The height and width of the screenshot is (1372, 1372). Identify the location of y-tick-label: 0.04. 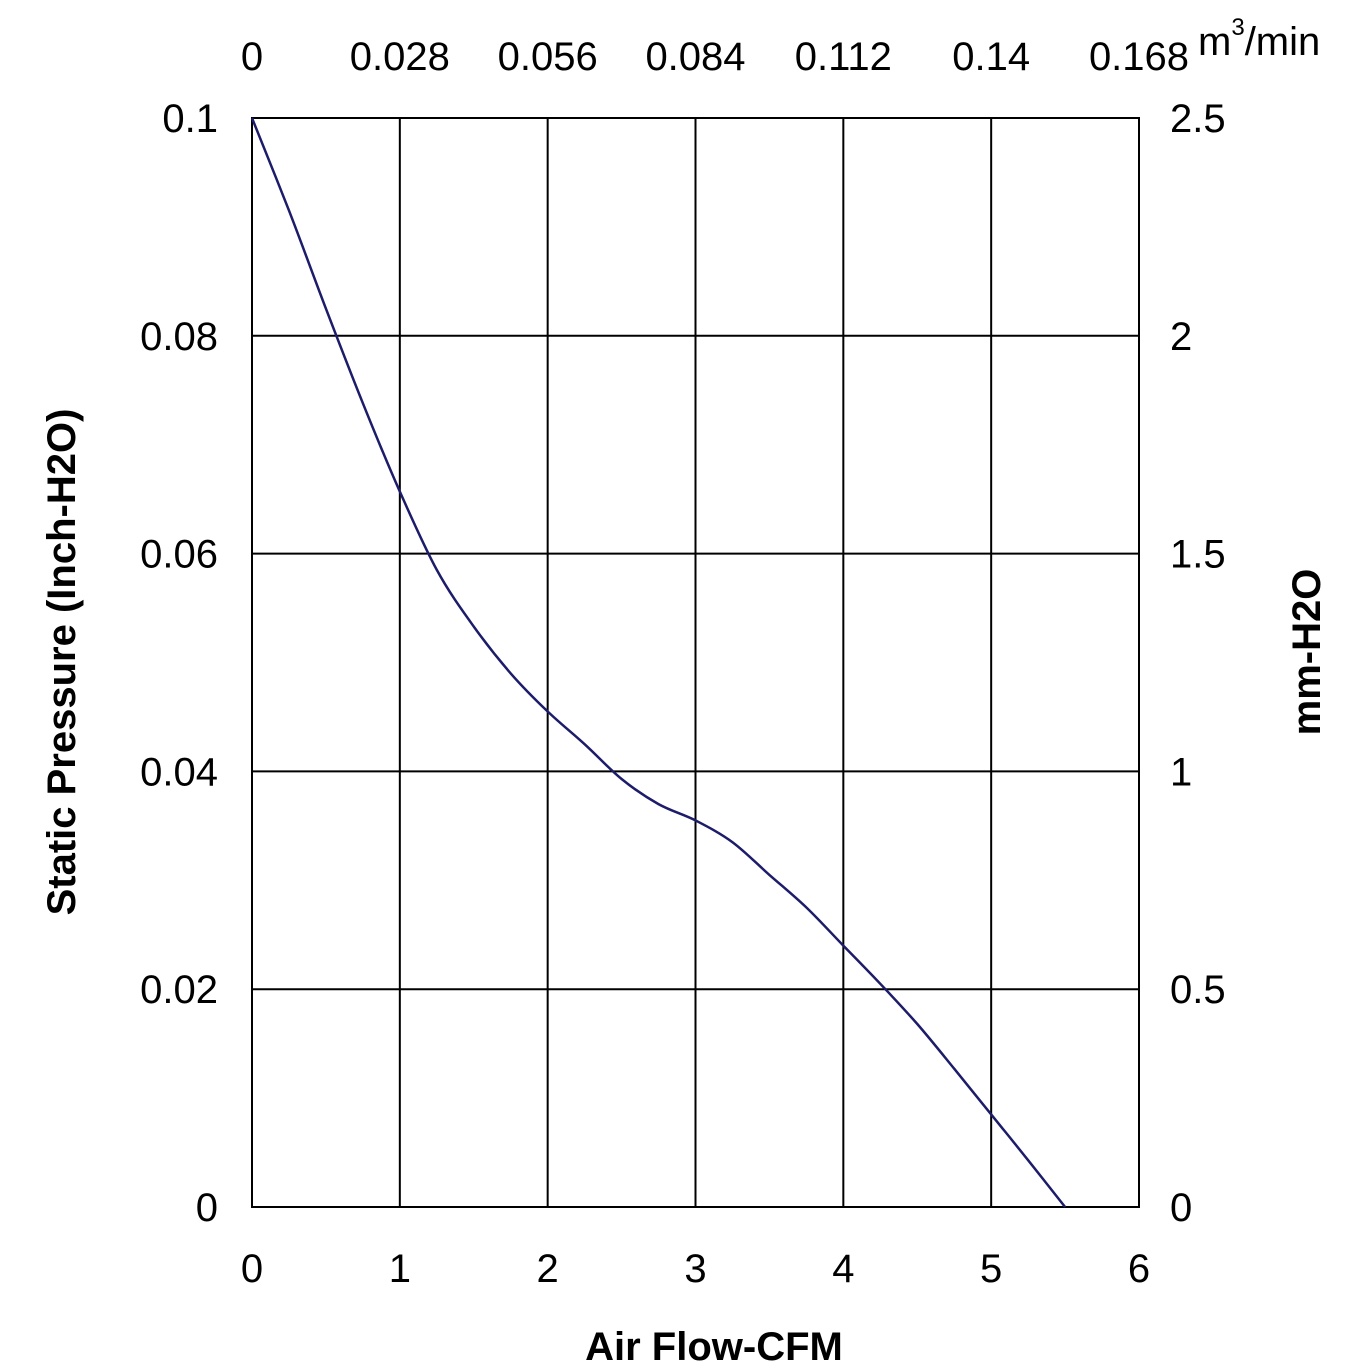
(179, 772).